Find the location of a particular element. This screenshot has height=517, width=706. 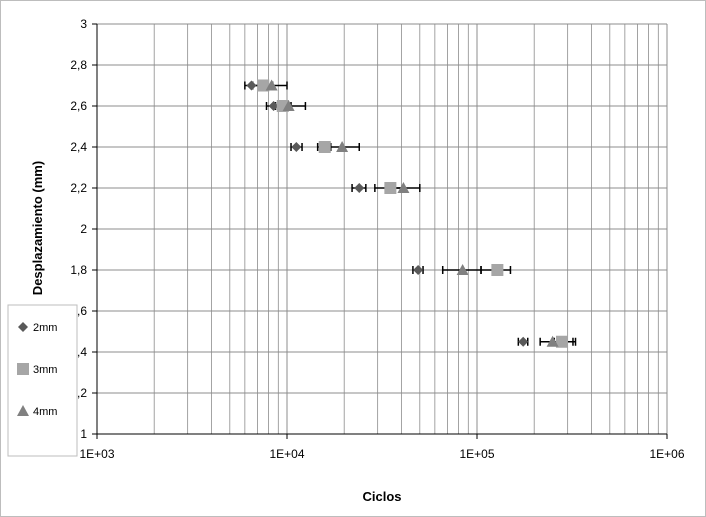

x-tick-label: 1E+04 is located at coordinates (286, 454).